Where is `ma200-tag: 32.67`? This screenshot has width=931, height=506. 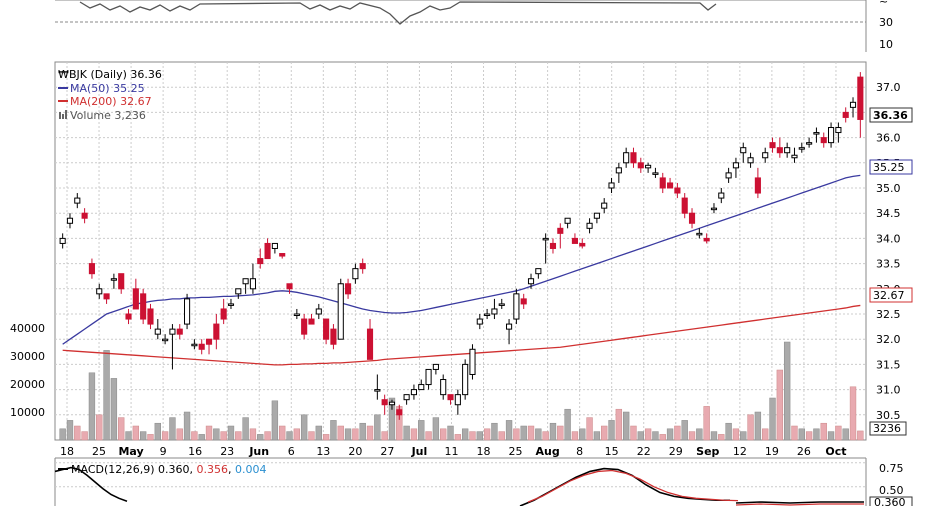
ma200-tag: 32.67 is located at coordinates (891, 295).